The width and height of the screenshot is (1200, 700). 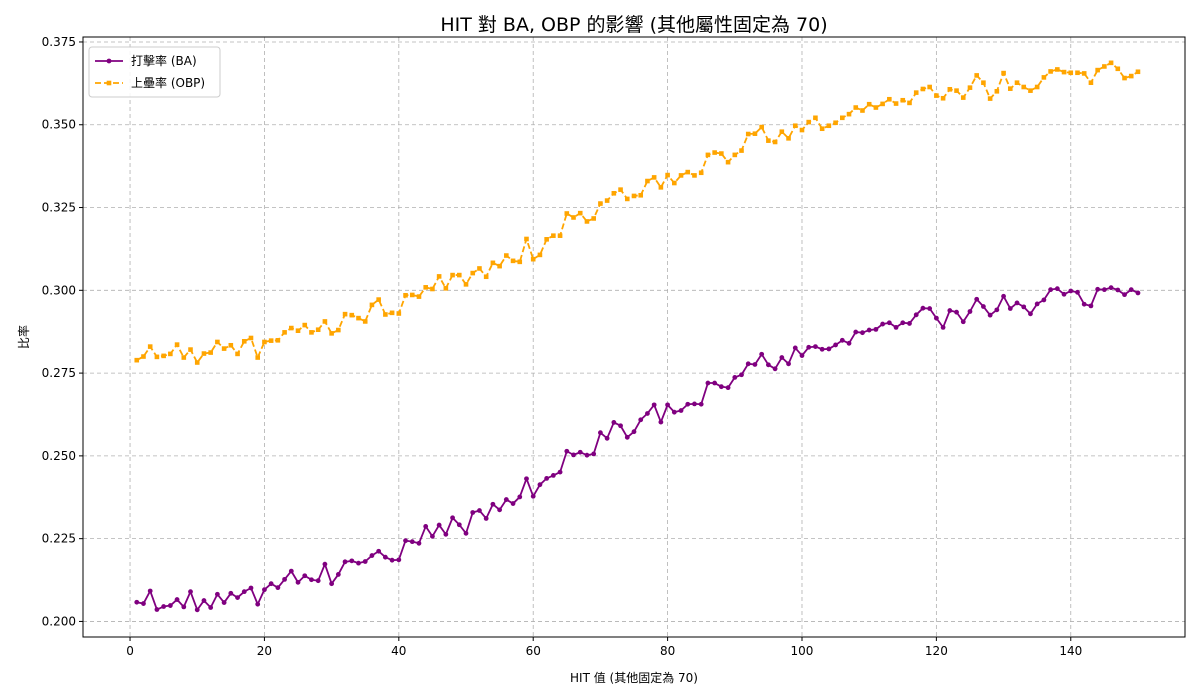 I want to click on y-tick-label: 0.325, so click(x=59, y=208).